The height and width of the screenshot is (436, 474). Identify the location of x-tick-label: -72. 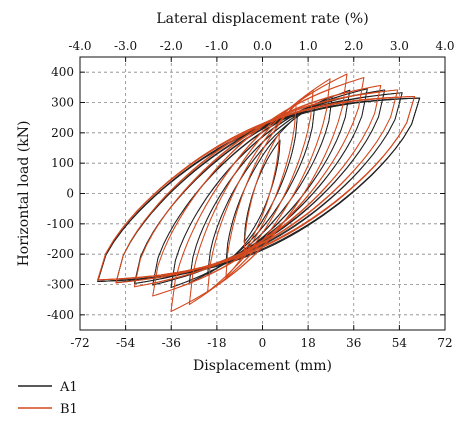
(79, 343).